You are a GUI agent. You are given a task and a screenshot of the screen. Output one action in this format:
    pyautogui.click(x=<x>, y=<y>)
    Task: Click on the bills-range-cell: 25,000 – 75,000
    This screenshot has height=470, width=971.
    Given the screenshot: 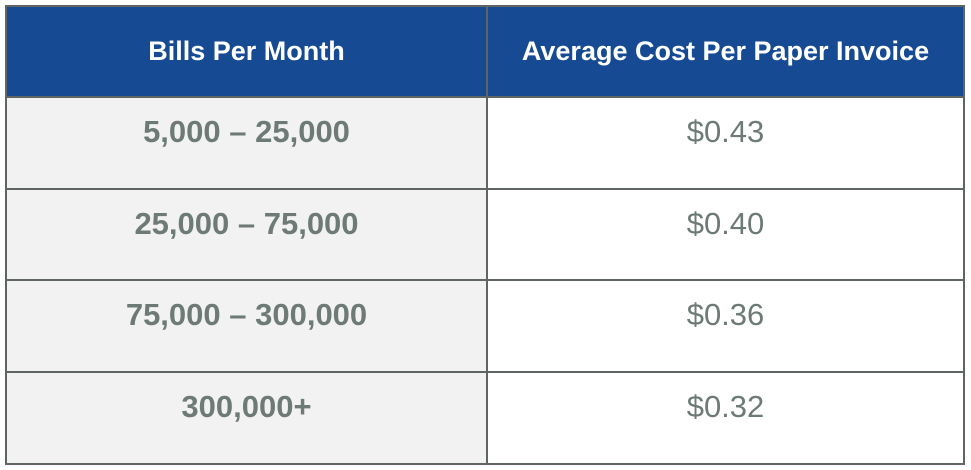 What is the action you would take?
    pyautogui.click(x=247, y=234)
    